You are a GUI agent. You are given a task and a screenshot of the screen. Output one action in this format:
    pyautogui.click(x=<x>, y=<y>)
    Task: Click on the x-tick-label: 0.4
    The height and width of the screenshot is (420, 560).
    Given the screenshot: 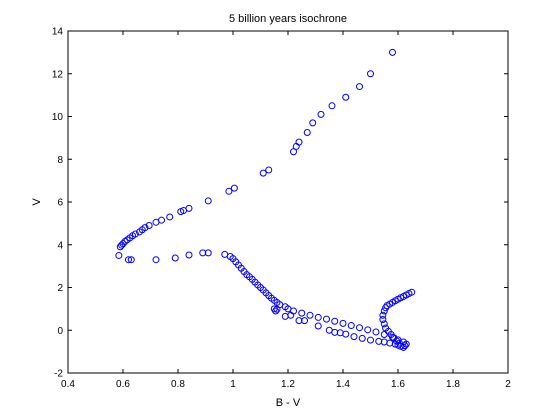 What is the action you would take?
    pyautogui.click(x=68, y=384)
    